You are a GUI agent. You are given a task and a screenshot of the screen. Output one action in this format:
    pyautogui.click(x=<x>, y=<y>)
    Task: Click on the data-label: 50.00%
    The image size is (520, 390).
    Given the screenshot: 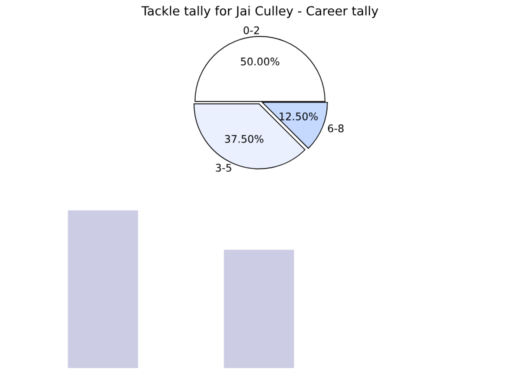 What is the action you would take?
    pyautogui.click(x=260, y=62)
    